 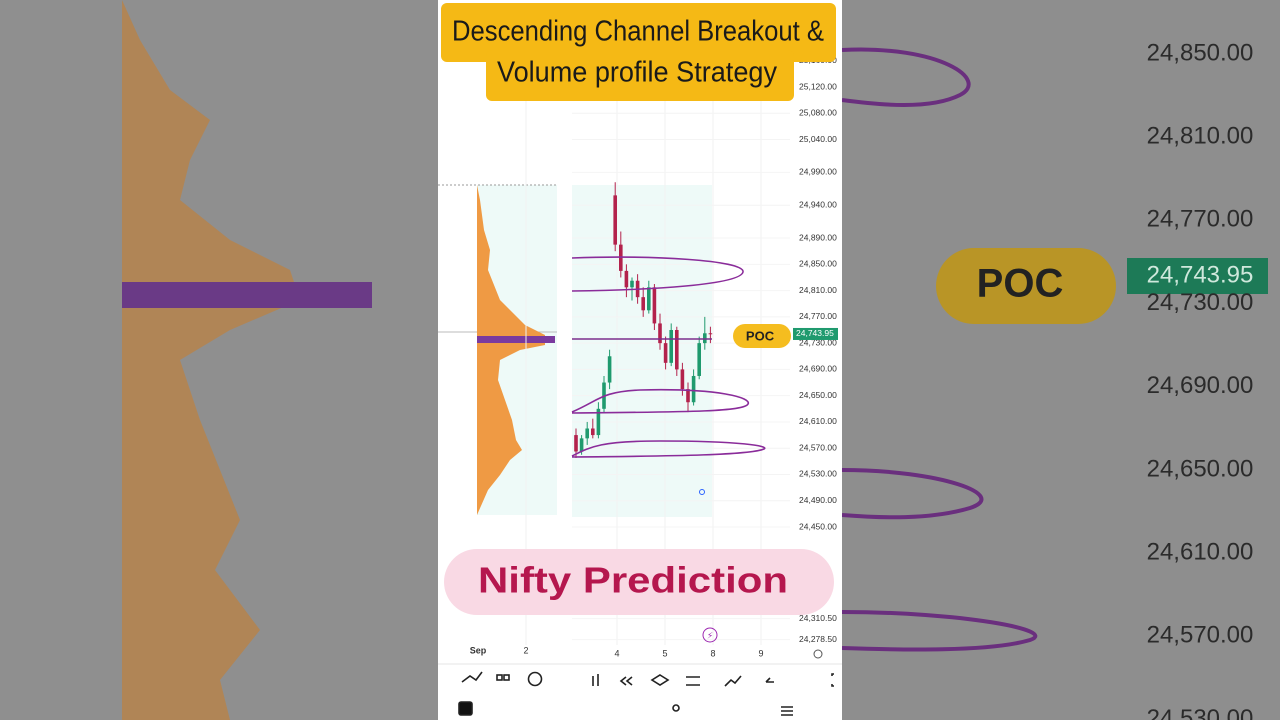 What do you see at coordinates (626, 681) in the screenshot?
I see `rewind-button` at bounding box center [626, 681].